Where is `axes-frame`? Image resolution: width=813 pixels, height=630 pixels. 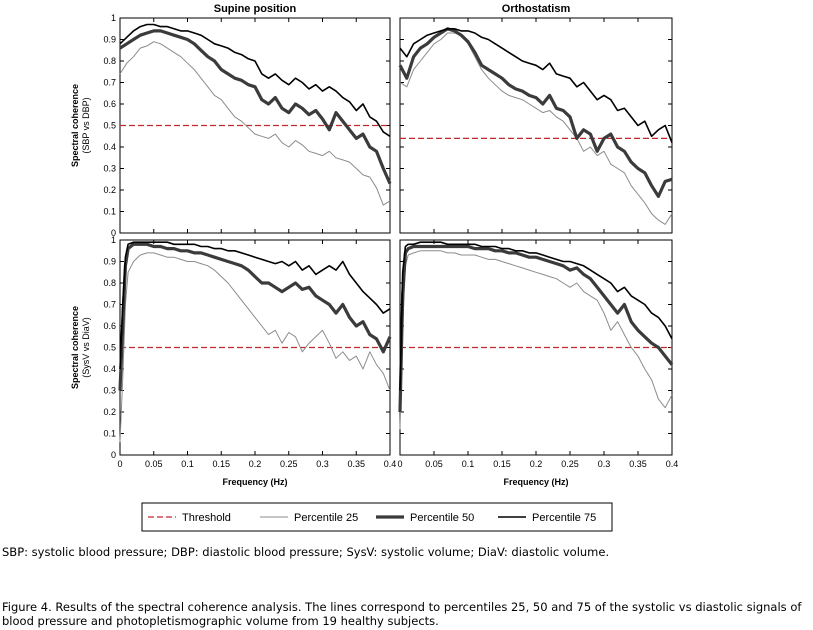 axes-frame is located at coordinates (536, 125).